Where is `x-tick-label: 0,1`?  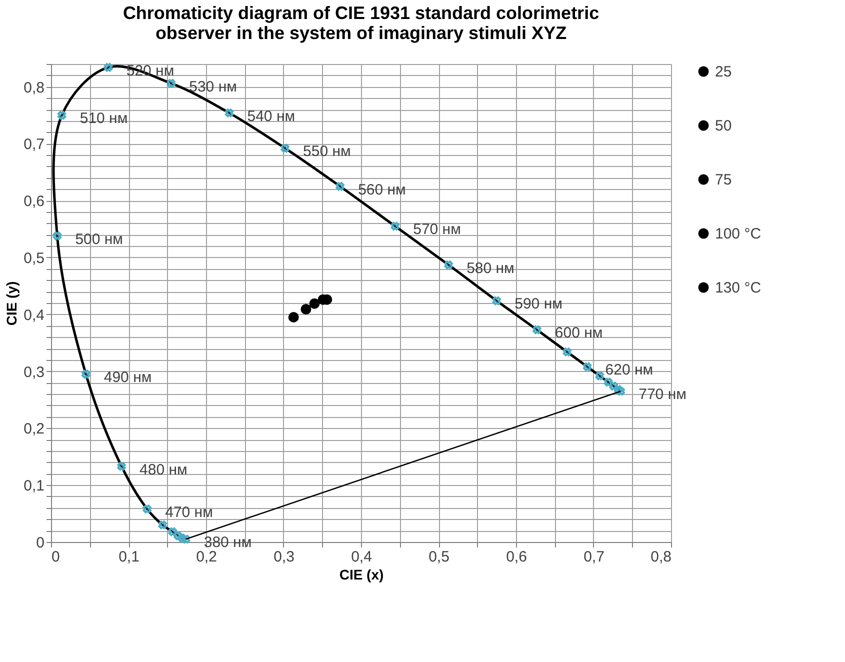
x-tick-label: 0,1 is located at coordinates (129, 557).